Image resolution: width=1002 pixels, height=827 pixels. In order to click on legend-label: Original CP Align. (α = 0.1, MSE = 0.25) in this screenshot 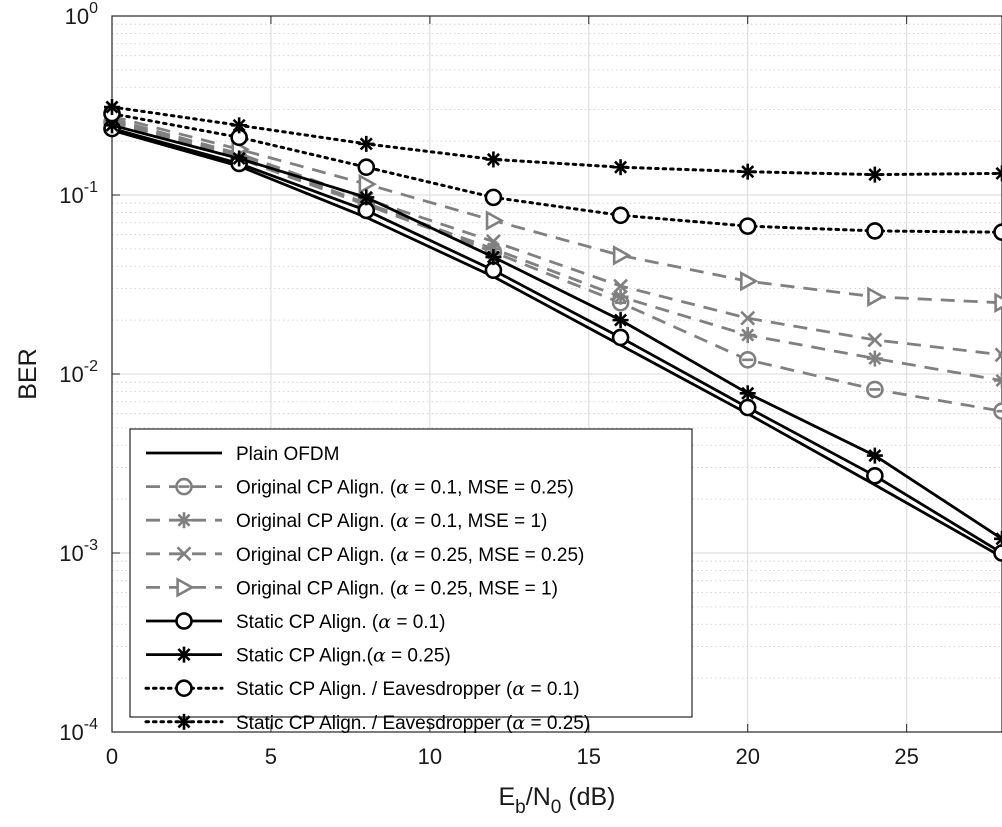, I will do `click(405, 488)`.